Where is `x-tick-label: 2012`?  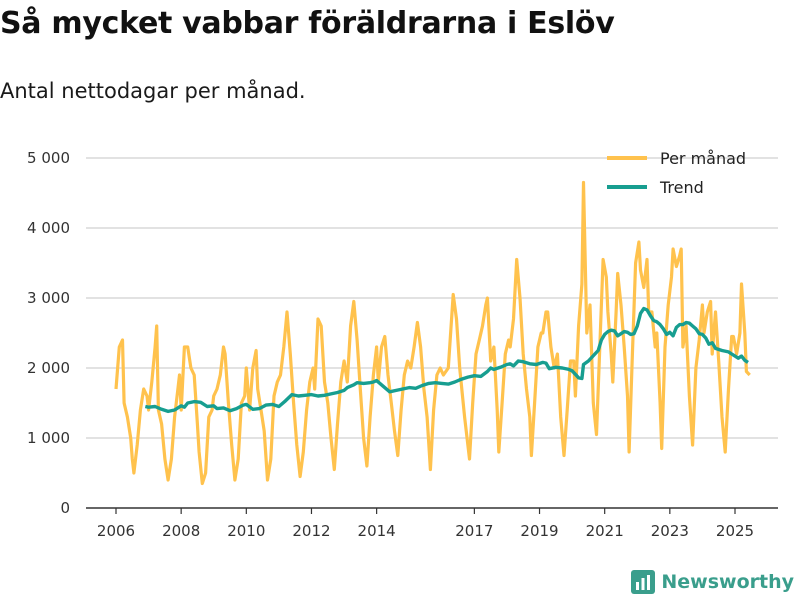
x-tick-label: 2012 is located at coordinates (311, 531).